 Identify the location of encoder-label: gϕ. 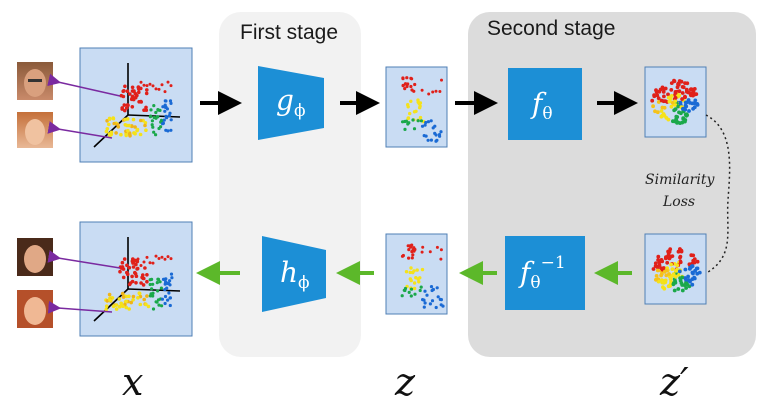
(291, 102).